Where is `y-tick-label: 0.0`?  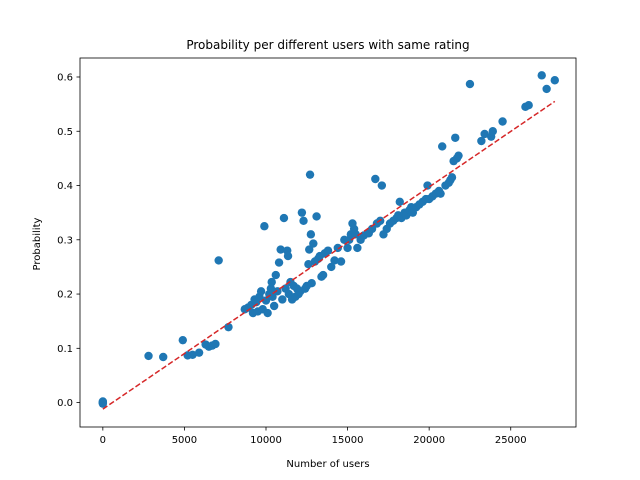 y-tick-label: 0.0 is located at coordinates (65, 403).